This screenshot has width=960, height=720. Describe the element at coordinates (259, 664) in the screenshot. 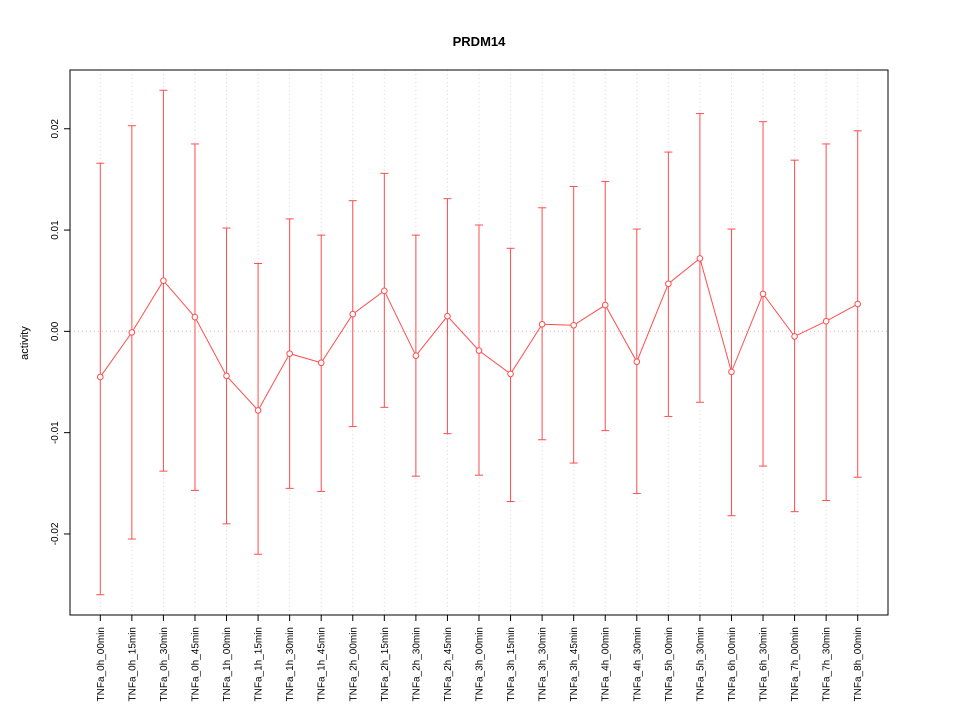

I see `x-tick-label: TNFa_1h_15min` at that location.